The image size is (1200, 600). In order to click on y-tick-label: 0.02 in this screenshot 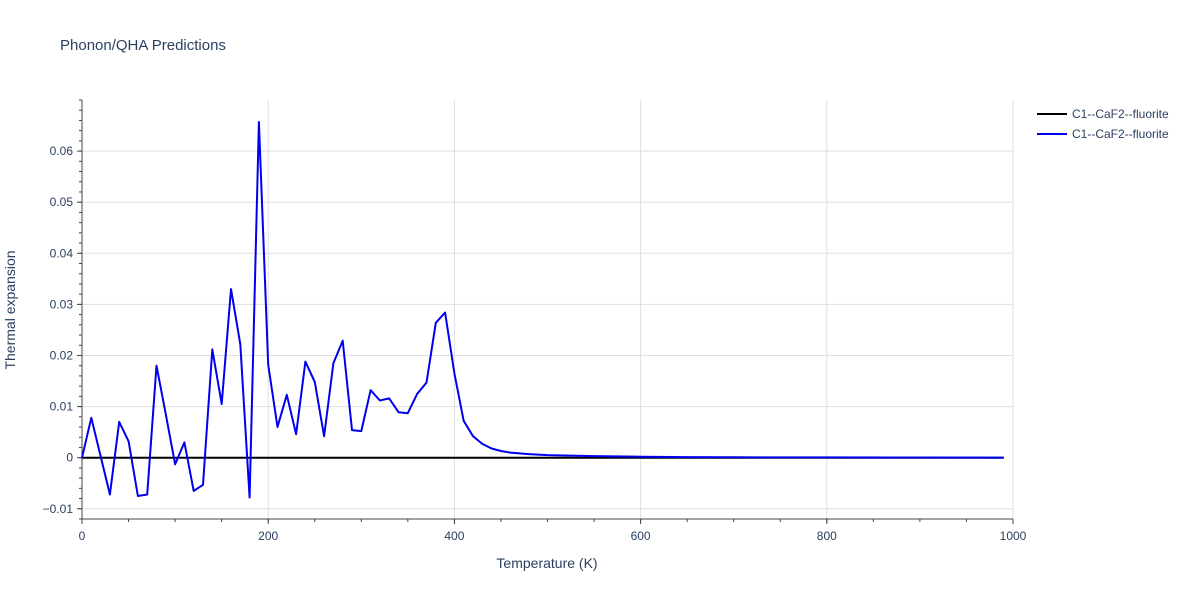, I will do `click(62, 355)`.